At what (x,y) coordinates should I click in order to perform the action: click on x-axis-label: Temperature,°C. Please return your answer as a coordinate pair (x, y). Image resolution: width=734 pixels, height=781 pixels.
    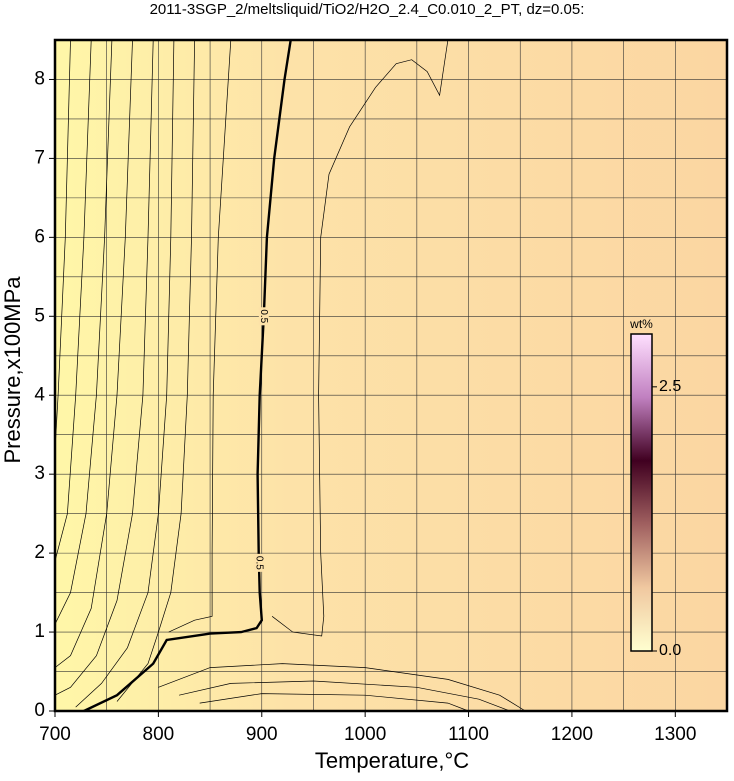
    Looking at the image, I should click on (392, 760).